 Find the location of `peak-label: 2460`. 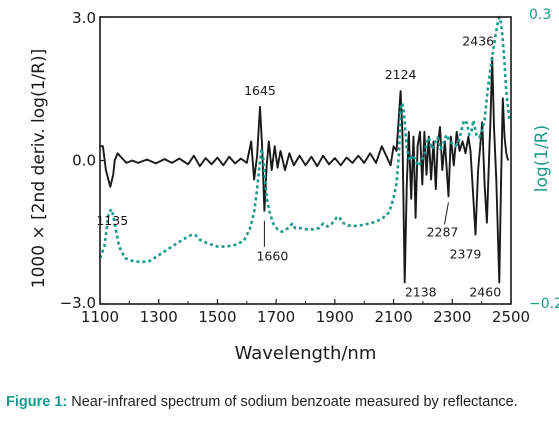

peak-label: 2460 is located at coordinates (485, 291).